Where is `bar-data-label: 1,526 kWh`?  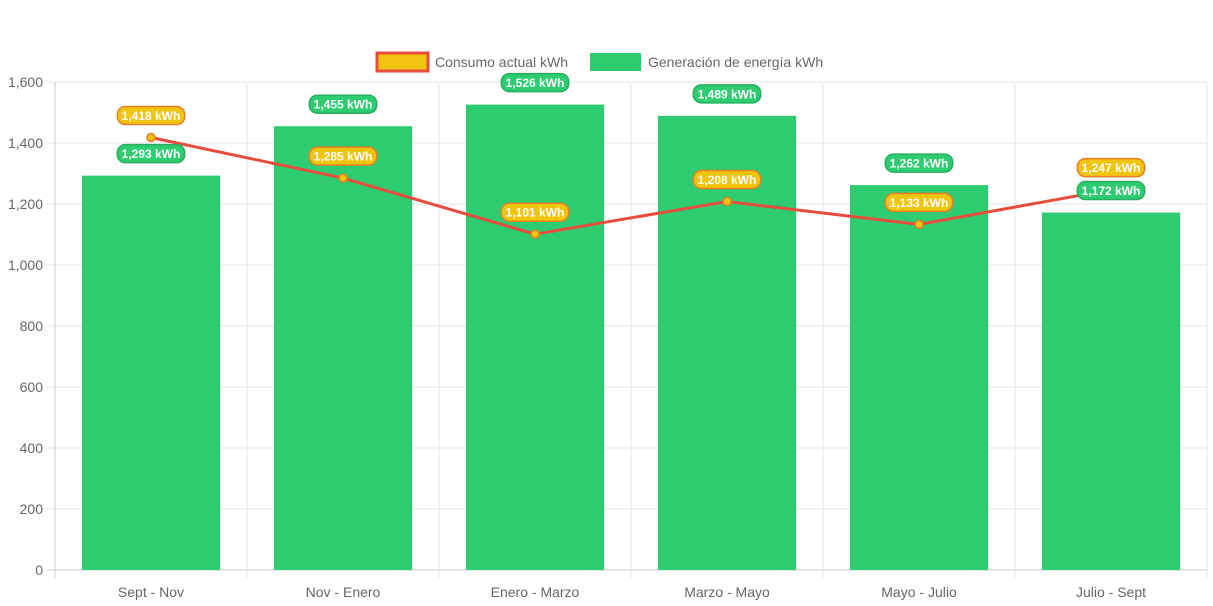
bar-data-label: 1,526 kWh is located at coordinates (535, 82).